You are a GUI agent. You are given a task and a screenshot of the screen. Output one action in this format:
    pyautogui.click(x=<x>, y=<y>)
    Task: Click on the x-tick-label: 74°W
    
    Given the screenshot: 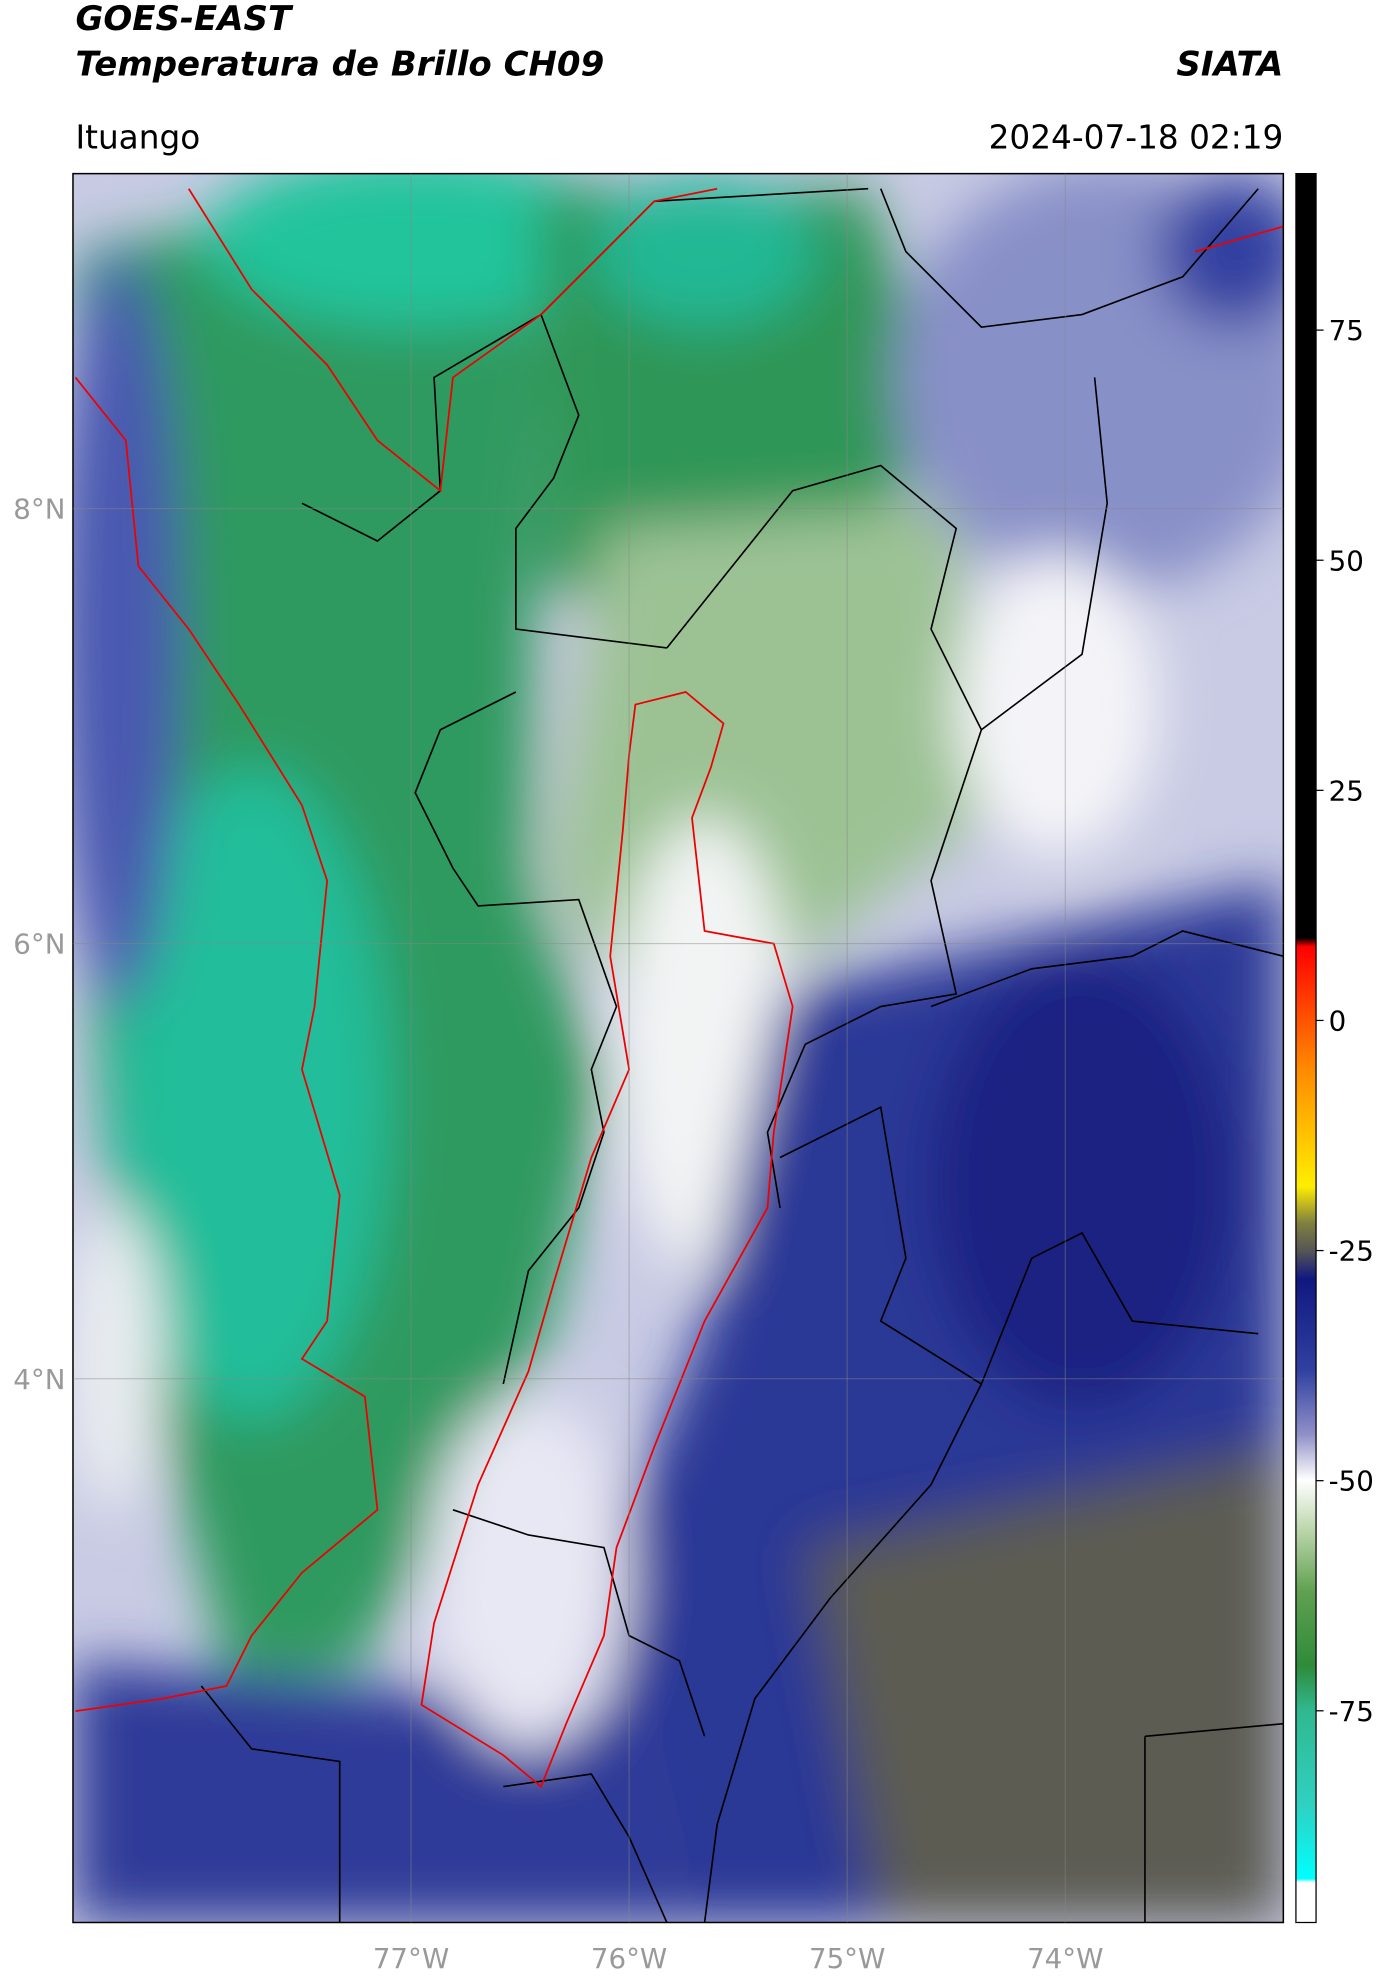 What is the action you would take?
    pyautogui.click(x=1065, y=1958)
    